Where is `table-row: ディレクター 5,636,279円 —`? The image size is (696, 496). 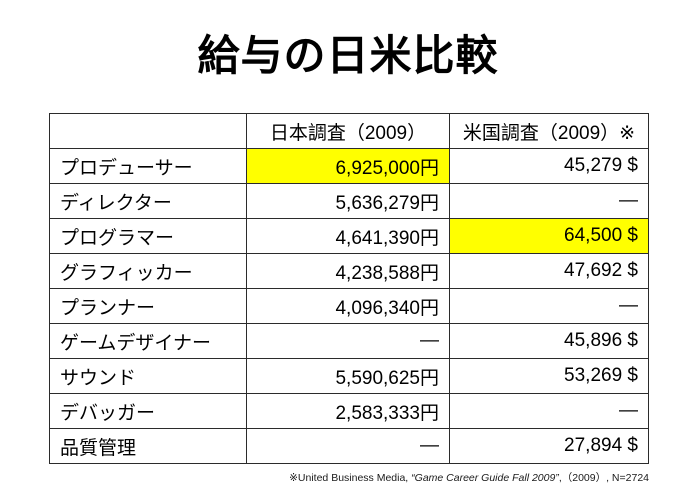
table-row: ディレクター 5,636,279円 — is located at coordinates (349, 201).